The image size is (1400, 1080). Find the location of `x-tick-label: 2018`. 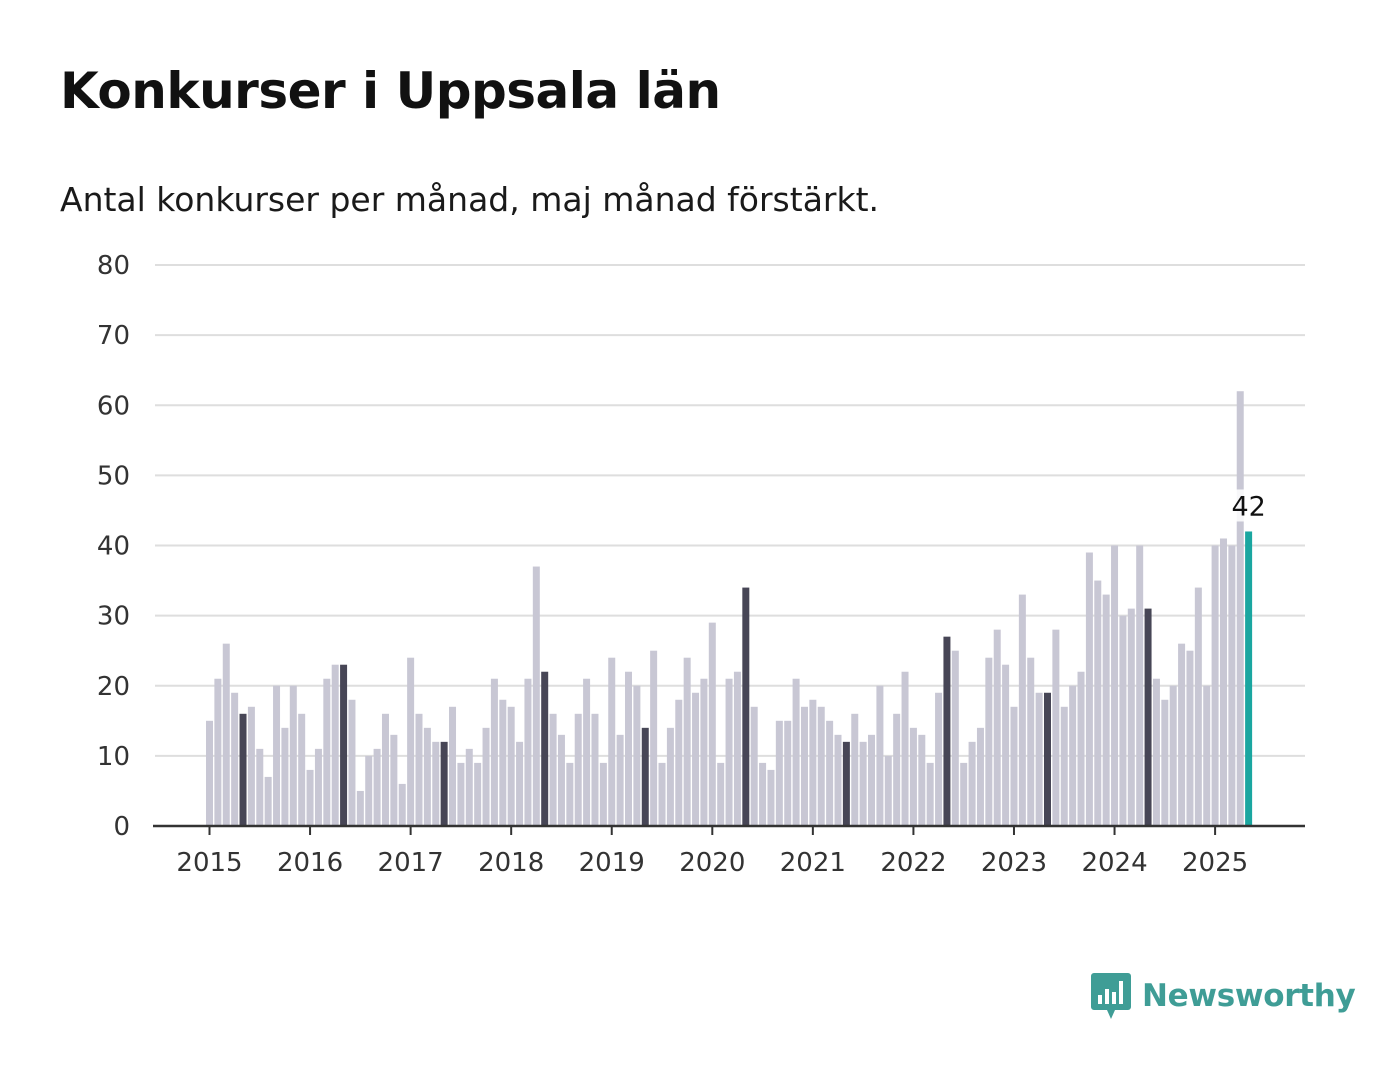

x-tick-label: 2018 is located at coordinates (511, 863).